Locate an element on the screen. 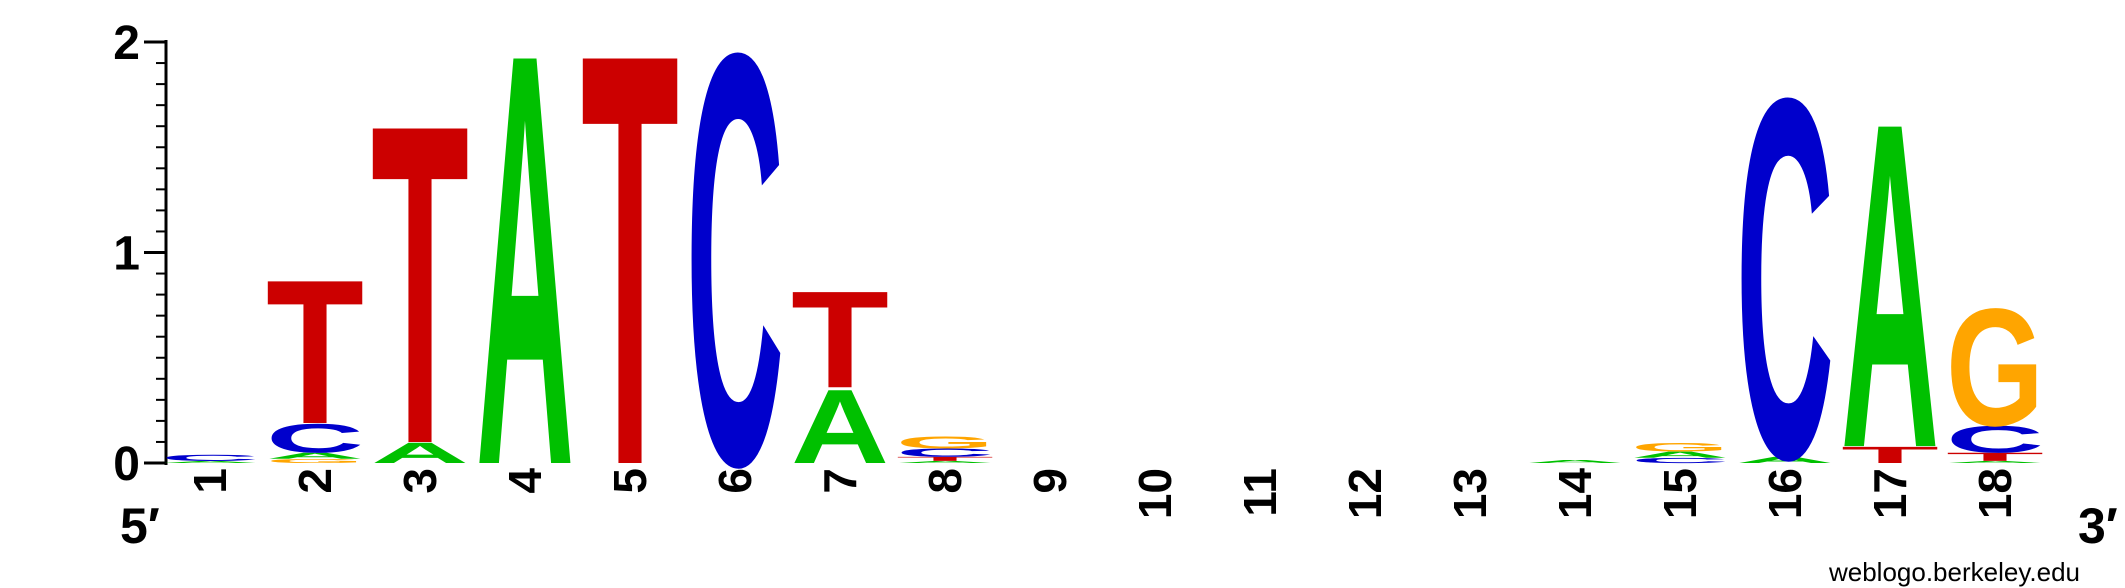  position-label: 5 is located at coordinates (630, 481).